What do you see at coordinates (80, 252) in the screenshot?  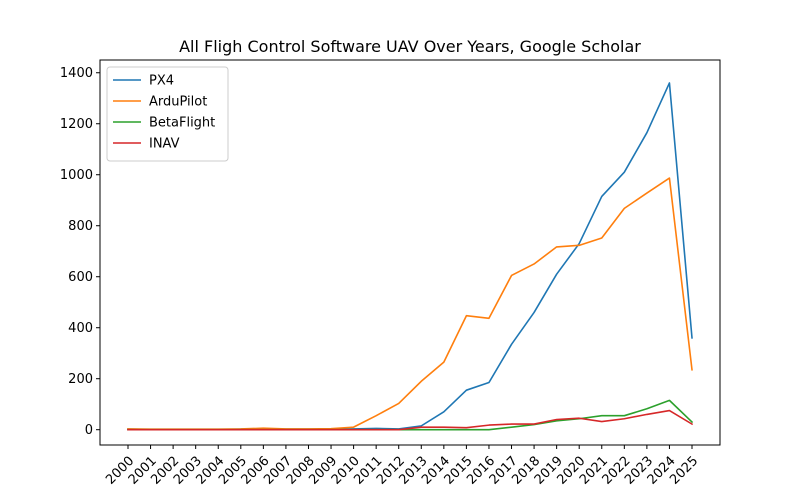 I see `y-axis: 0 200 400 600 800 1000 1200 1400` at bounding box center [80, 252].